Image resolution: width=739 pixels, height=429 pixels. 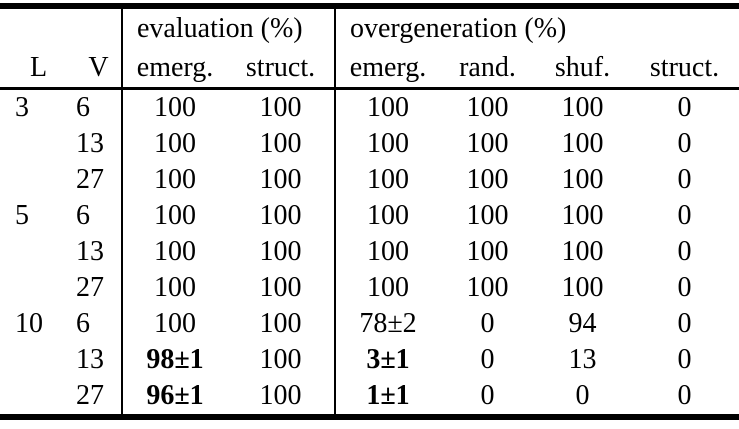 I want to click on cell-over-shuf: 94, so click(x=582, y=323).